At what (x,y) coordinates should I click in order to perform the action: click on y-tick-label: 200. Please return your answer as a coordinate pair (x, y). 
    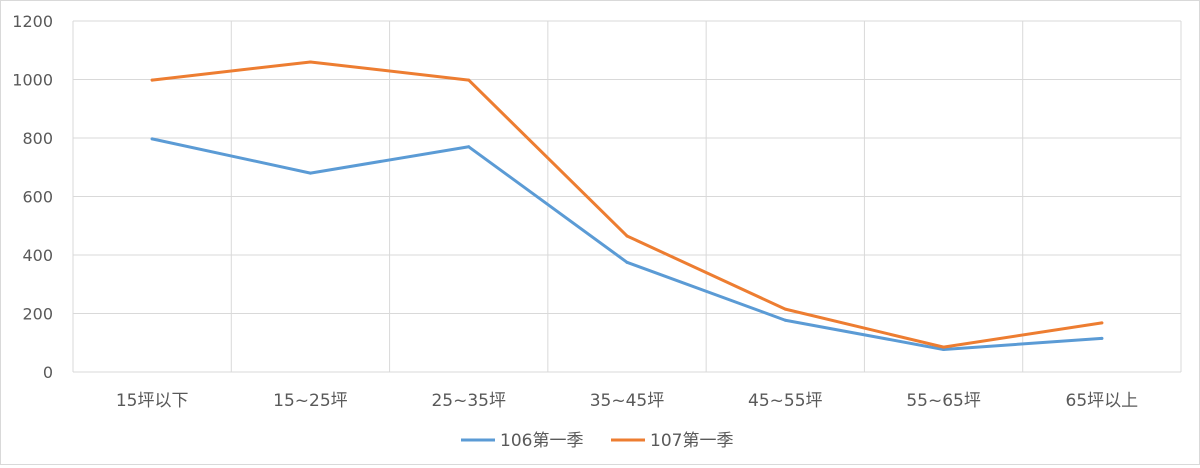
    Looking at the image, I should click on (37, 314).